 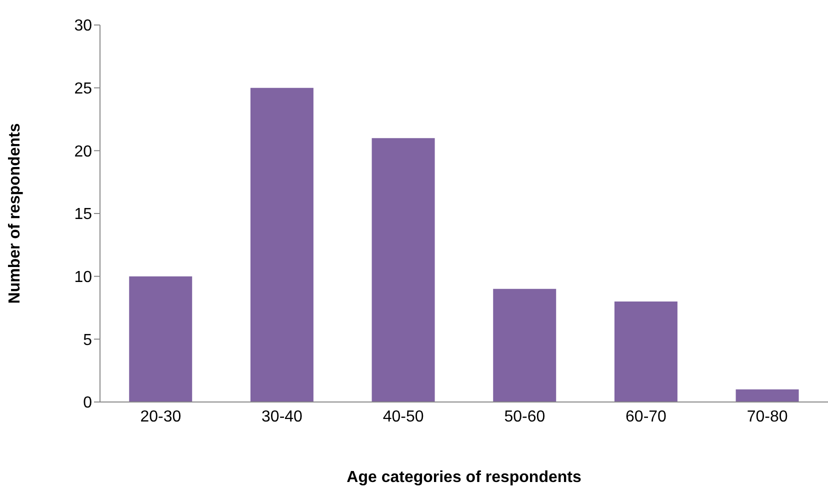 What do you see at coordinates (15, 213) in the screenshot?
I see `y-axis-title: Number of respondents` at bounding box center [15, 213].